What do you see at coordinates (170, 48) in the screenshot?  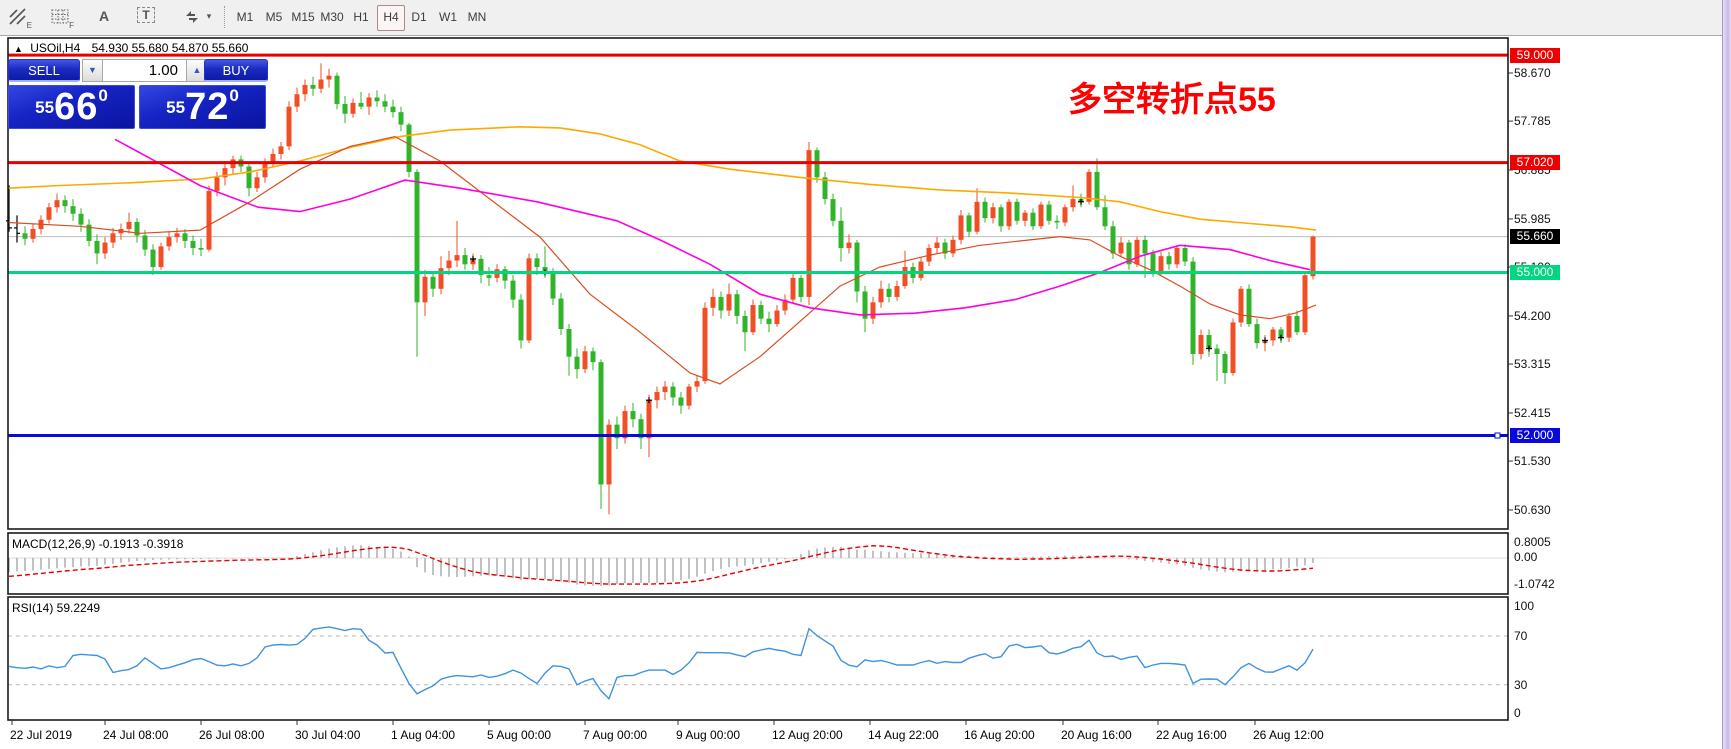 I see `symbol-ohlc: 54.930 55.680 54.870 55.660` at bounding box center [170, 48].